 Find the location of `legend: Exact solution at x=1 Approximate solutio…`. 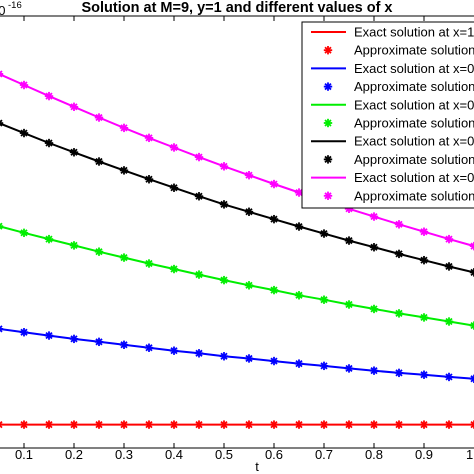

legend: Exact solution at x=1 Approximate solutio… is located at coordinates (387, 115).